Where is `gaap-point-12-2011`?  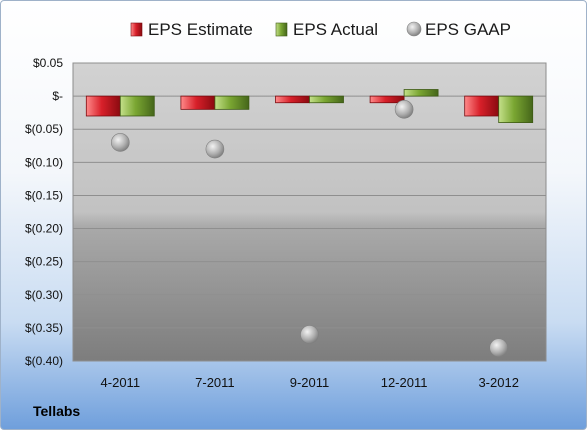 gaap-point-12-2011 is located at coordinates (404, 109).